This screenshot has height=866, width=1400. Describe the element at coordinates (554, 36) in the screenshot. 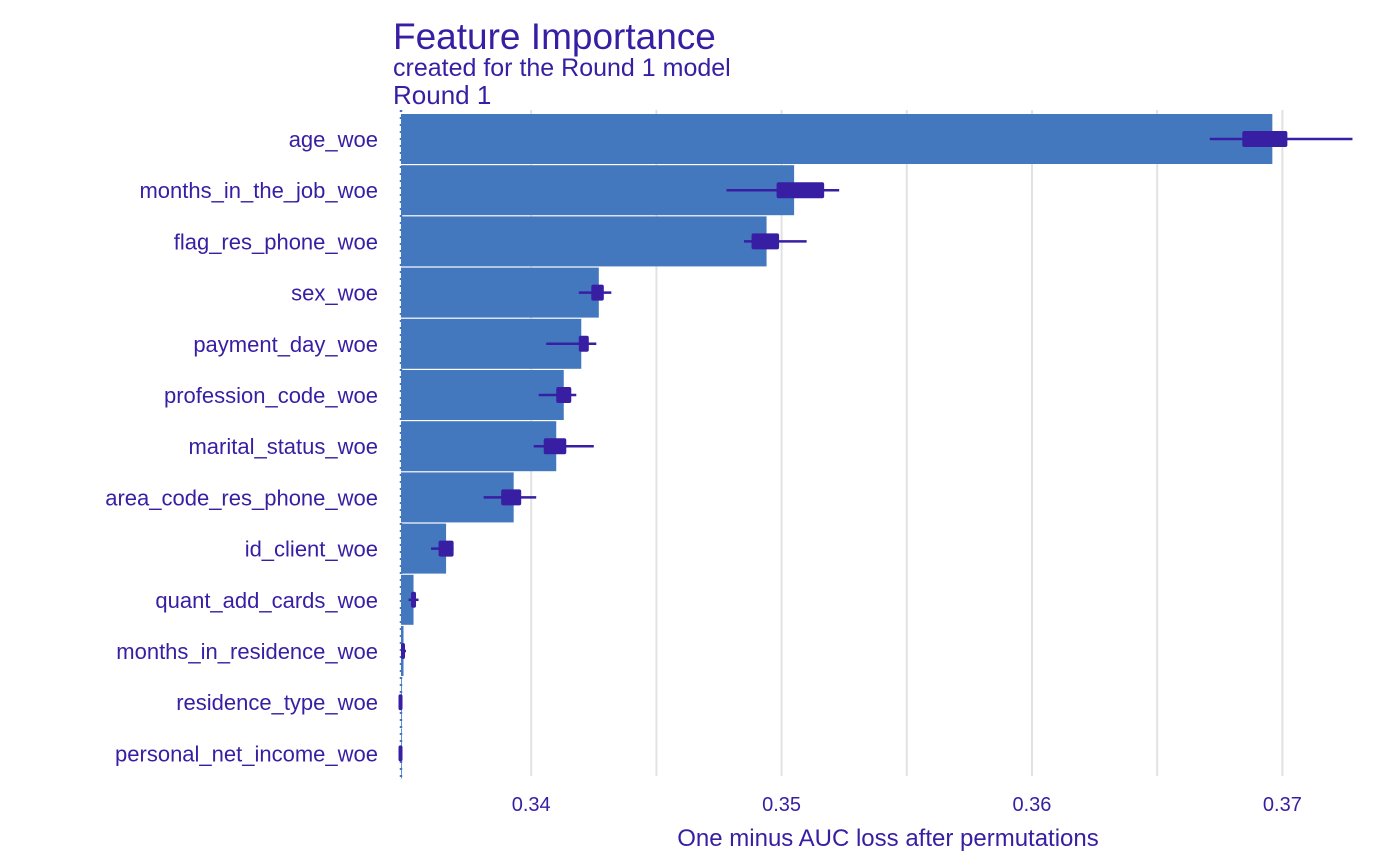

I see `chart-title: Feature Importance` at that location.